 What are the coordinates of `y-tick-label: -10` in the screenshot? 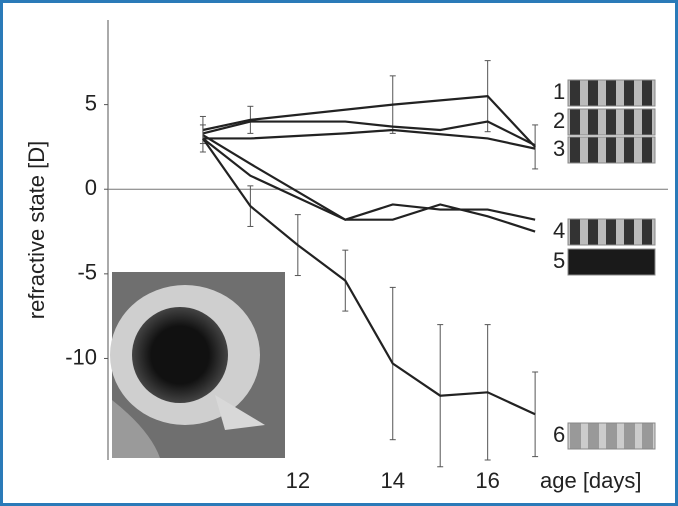 It's located at (81, 356).